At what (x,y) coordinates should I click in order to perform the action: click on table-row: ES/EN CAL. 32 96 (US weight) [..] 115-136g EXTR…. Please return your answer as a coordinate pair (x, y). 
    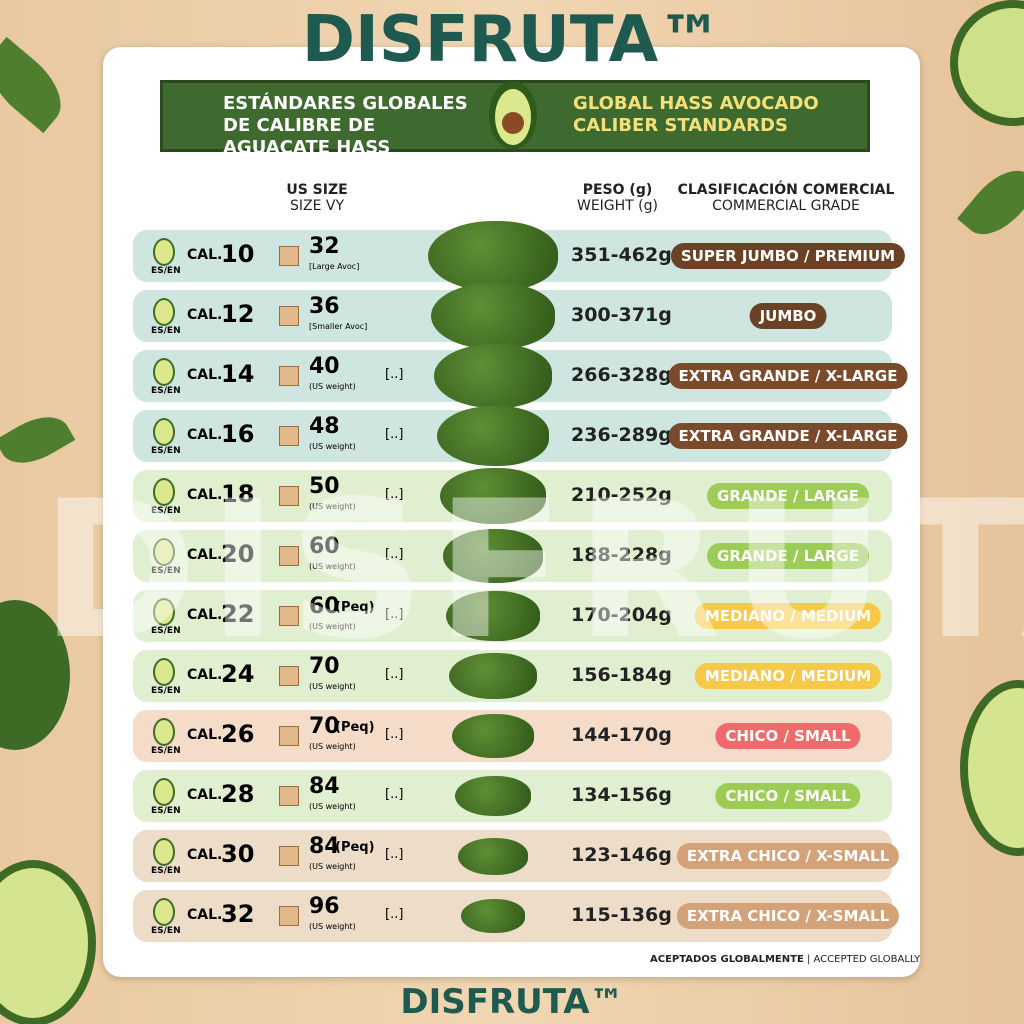
    Looking at the image, I should click on (516, 916).